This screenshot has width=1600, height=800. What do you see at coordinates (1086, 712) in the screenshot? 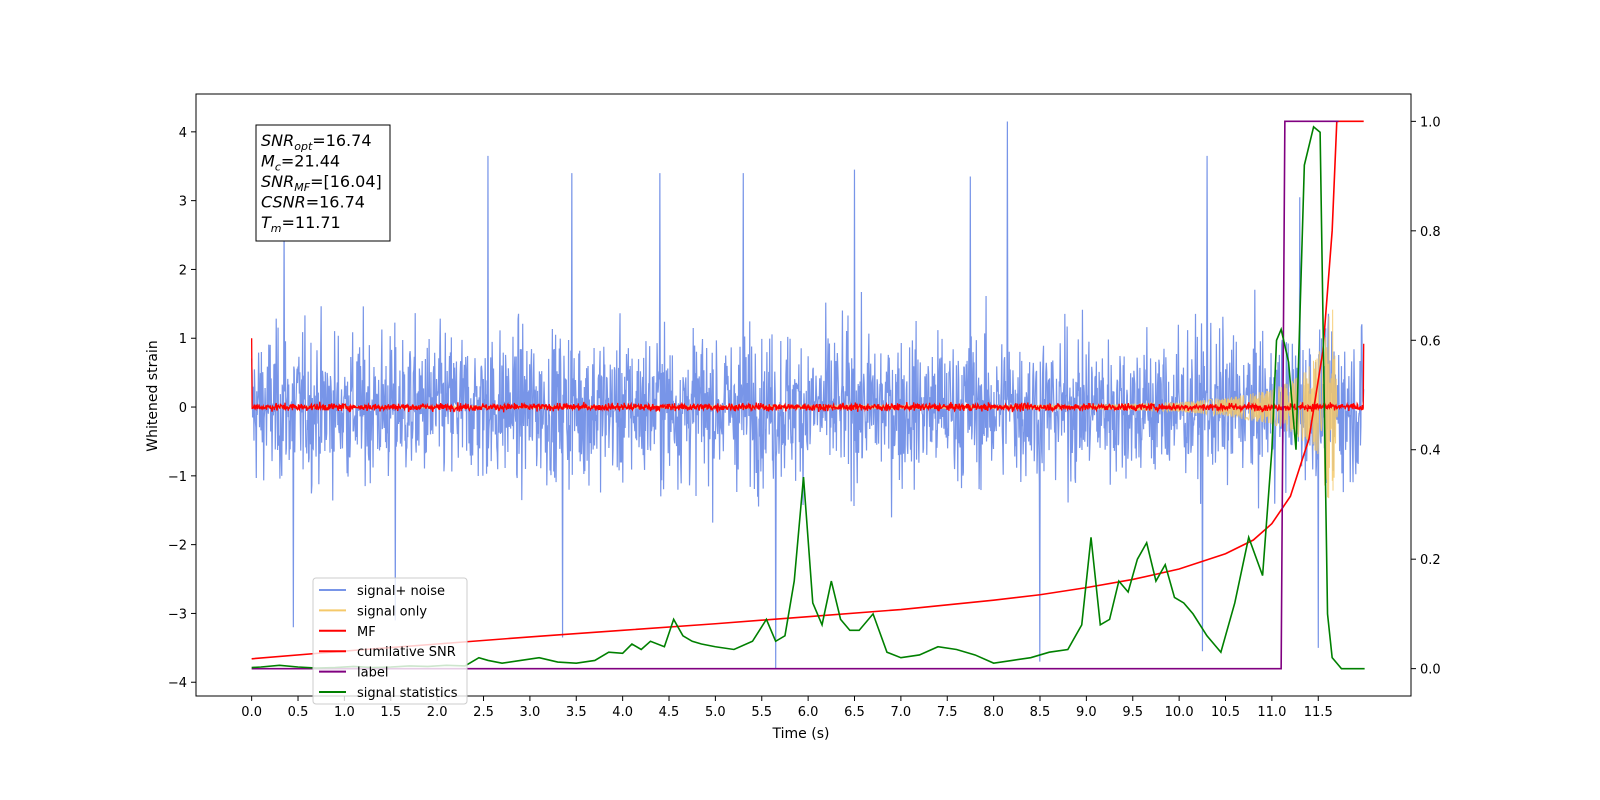
I see `x-tick-label: 9.0` at bounding box center [1086, 712].